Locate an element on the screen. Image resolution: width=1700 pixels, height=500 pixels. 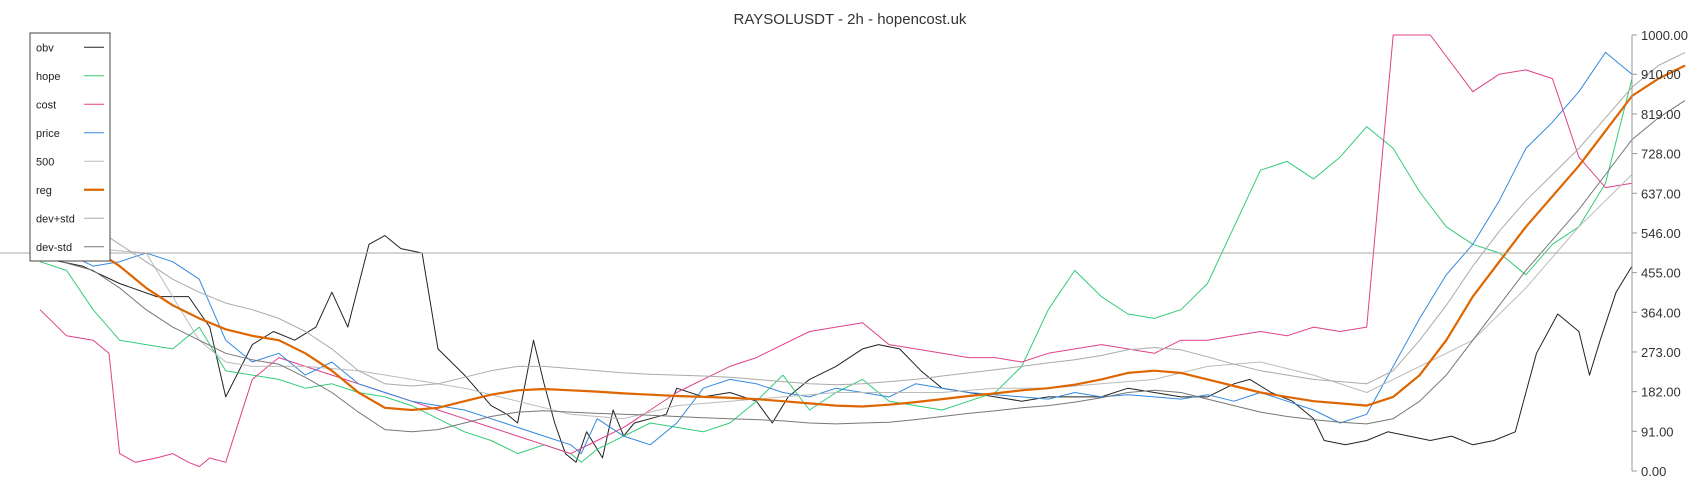
y-tick-label: 91.00 is located at coordinates (1657, 431).